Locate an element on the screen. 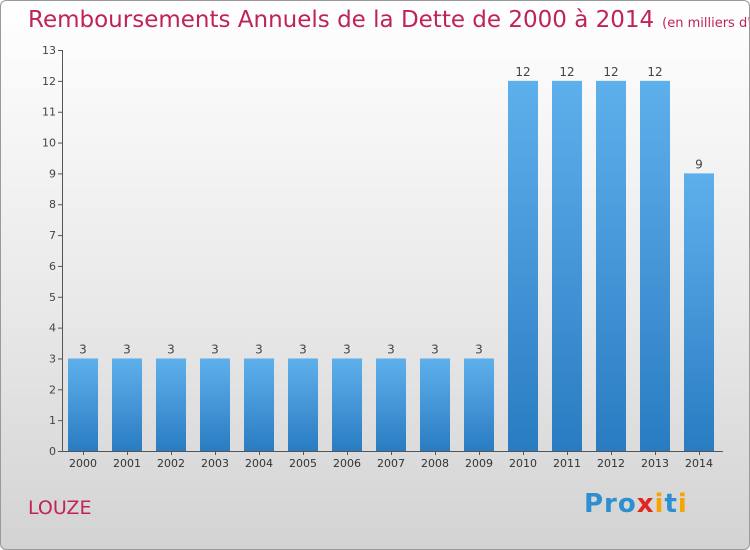 Image resolution: width=750 pixels, height=550 pixels. proxiti-logo: Proxiti is located at coordinates (636, 504).